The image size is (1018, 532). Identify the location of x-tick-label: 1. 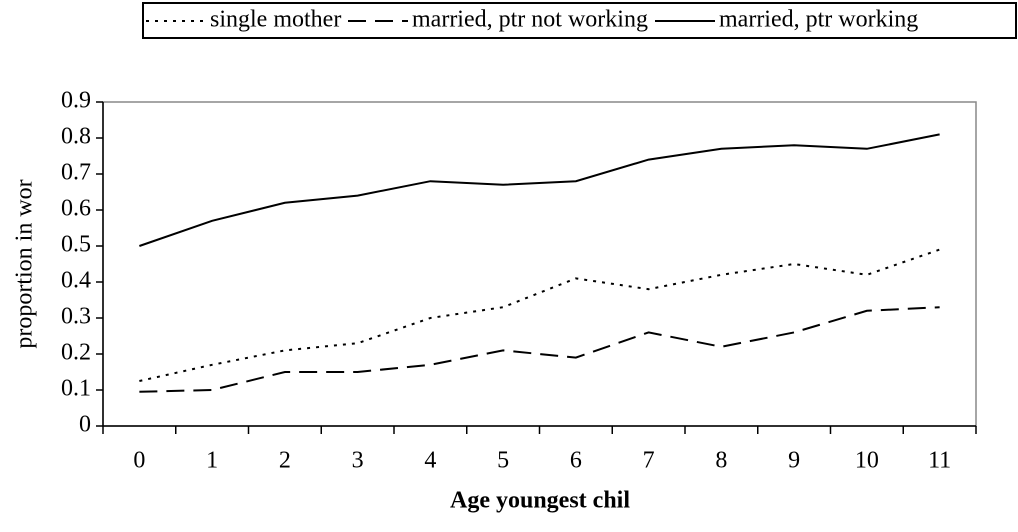
(212, 461).